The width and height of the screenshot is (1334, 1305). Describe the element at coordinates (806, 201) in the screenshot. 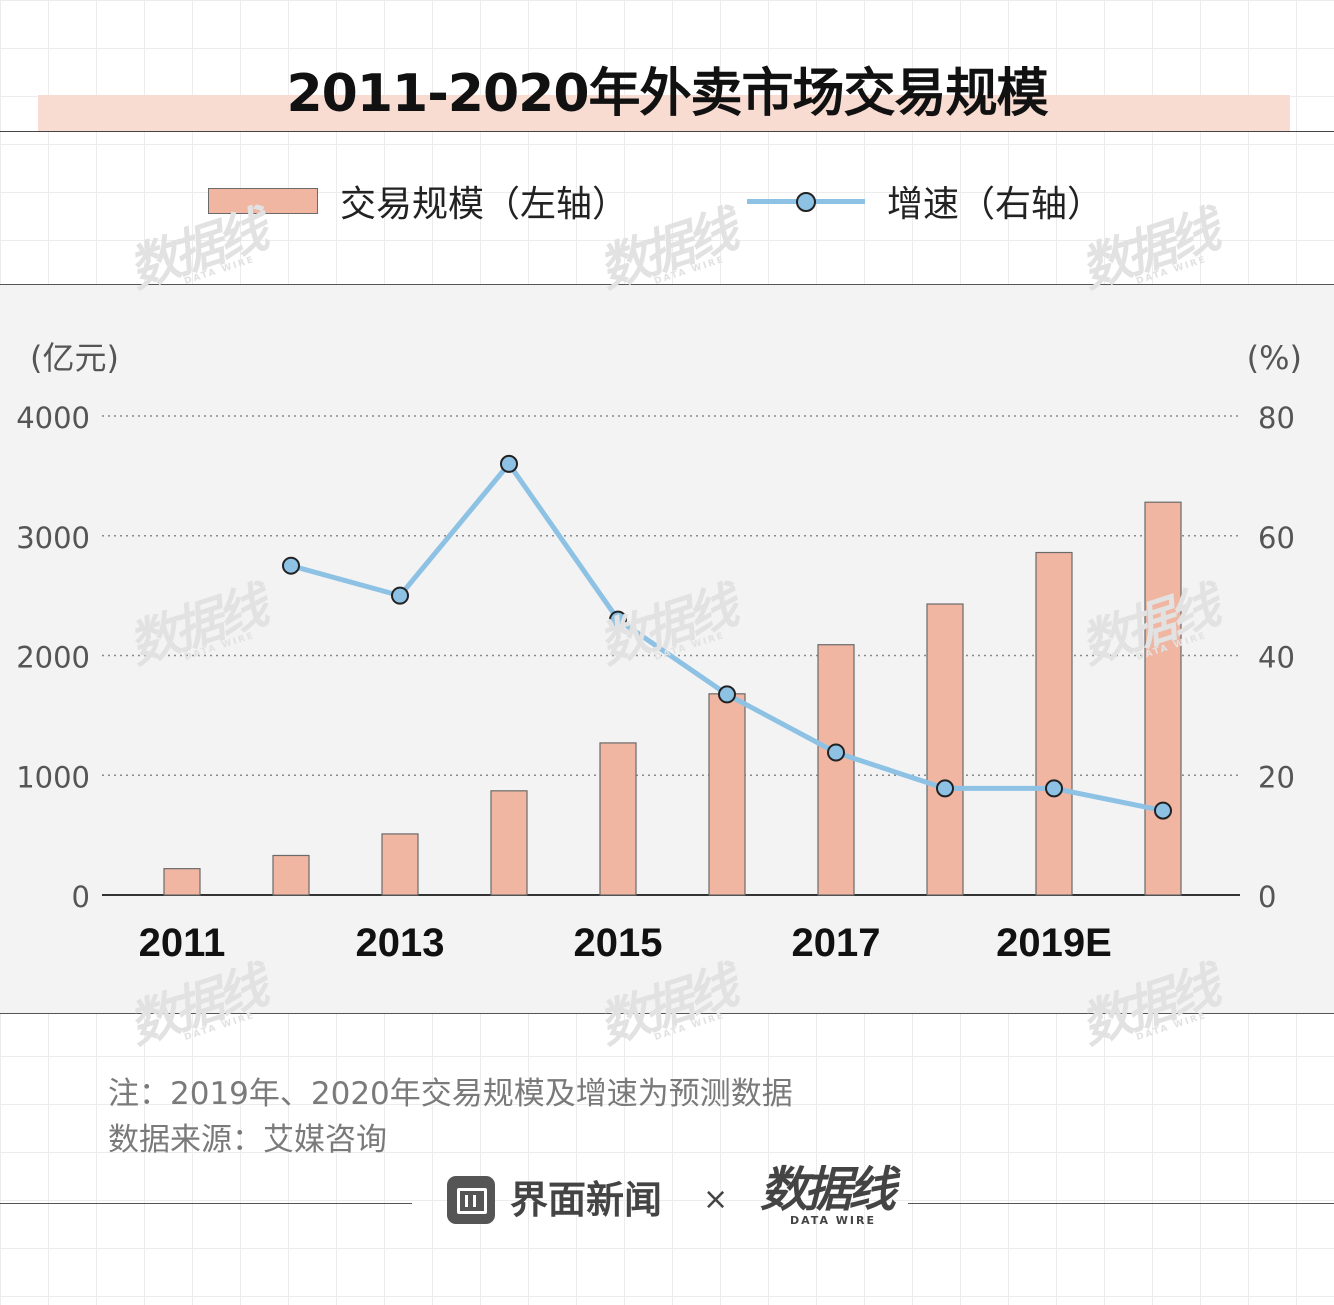

I see `legend-line-swatch` at that location.